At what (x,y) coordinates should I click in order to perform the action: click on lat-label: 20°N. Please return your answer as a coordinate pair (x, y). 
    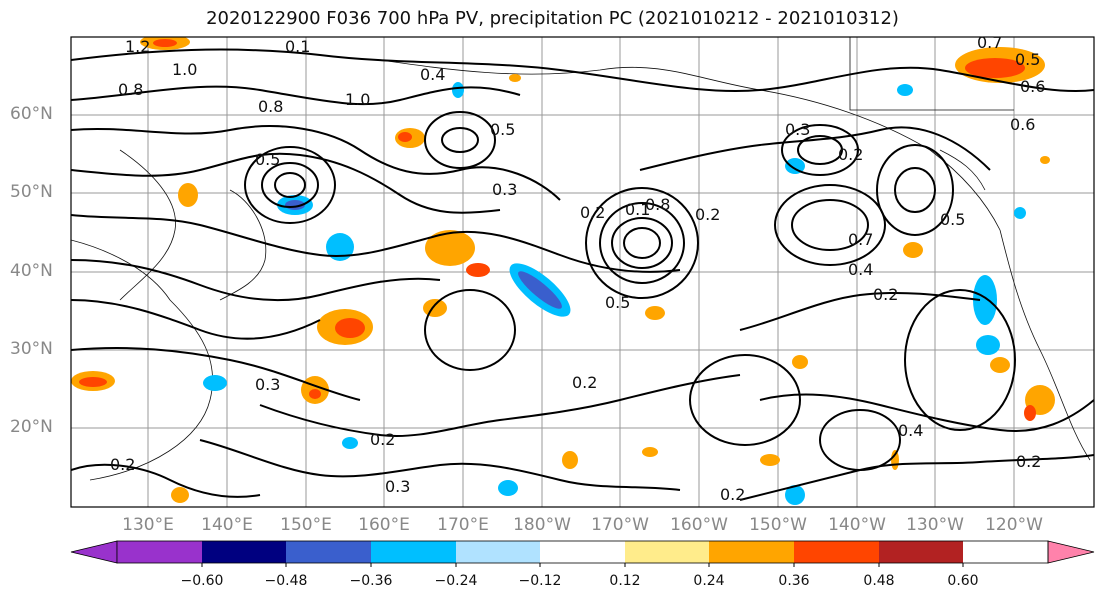
    Looking at the image, I should click on (31, 427).